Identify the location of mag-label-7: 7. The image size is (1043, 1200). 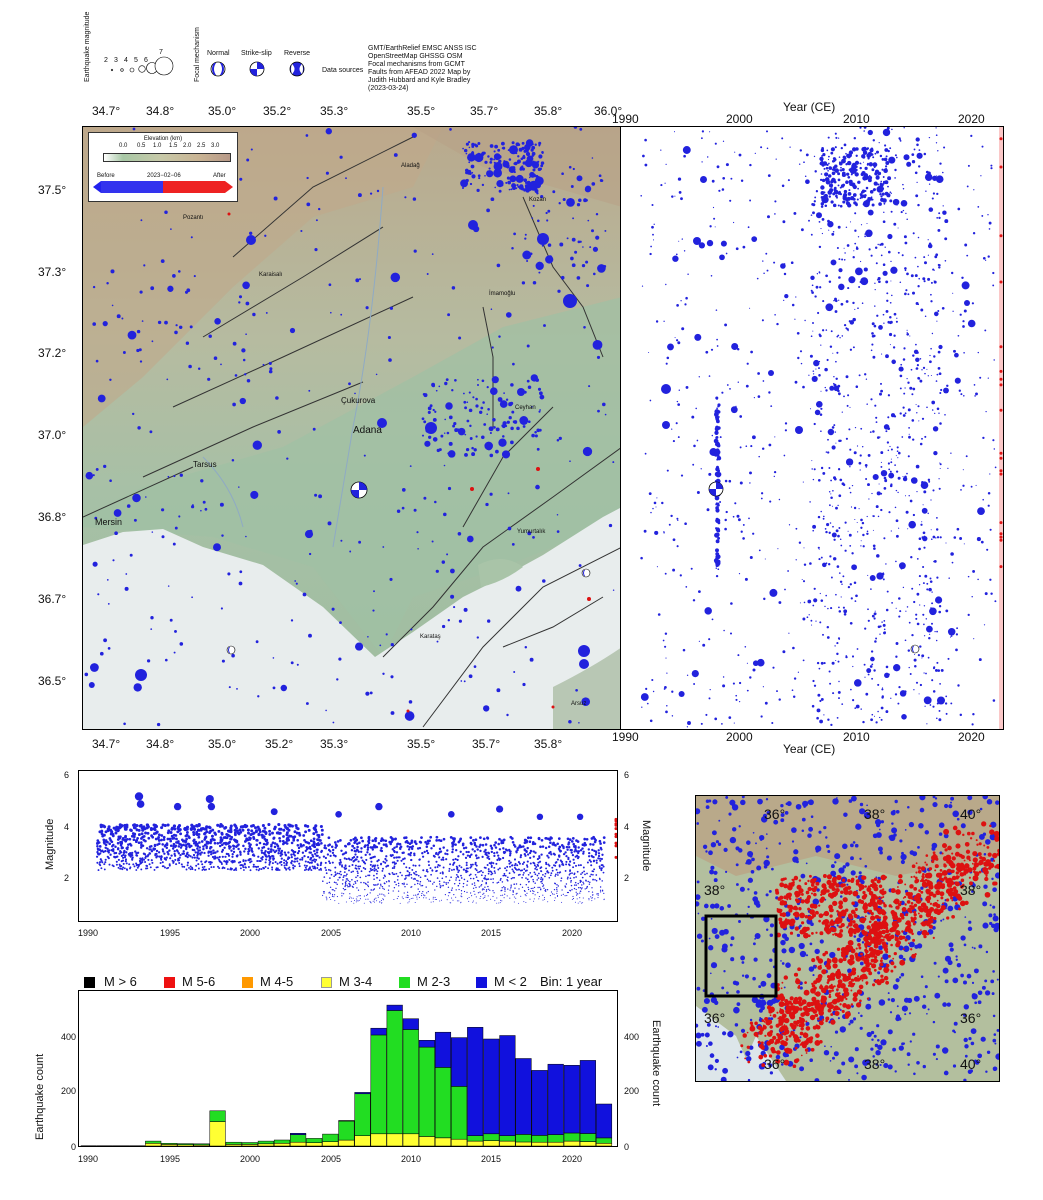
(161, 52).